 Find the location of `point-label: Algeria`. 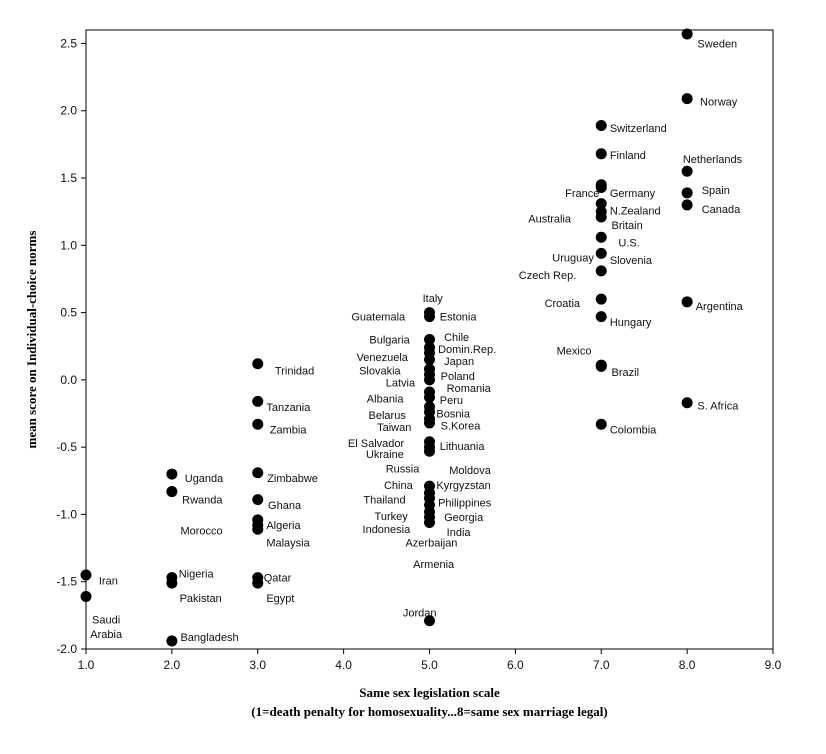

point-label: Algeria is located at coordinates (283, 526).